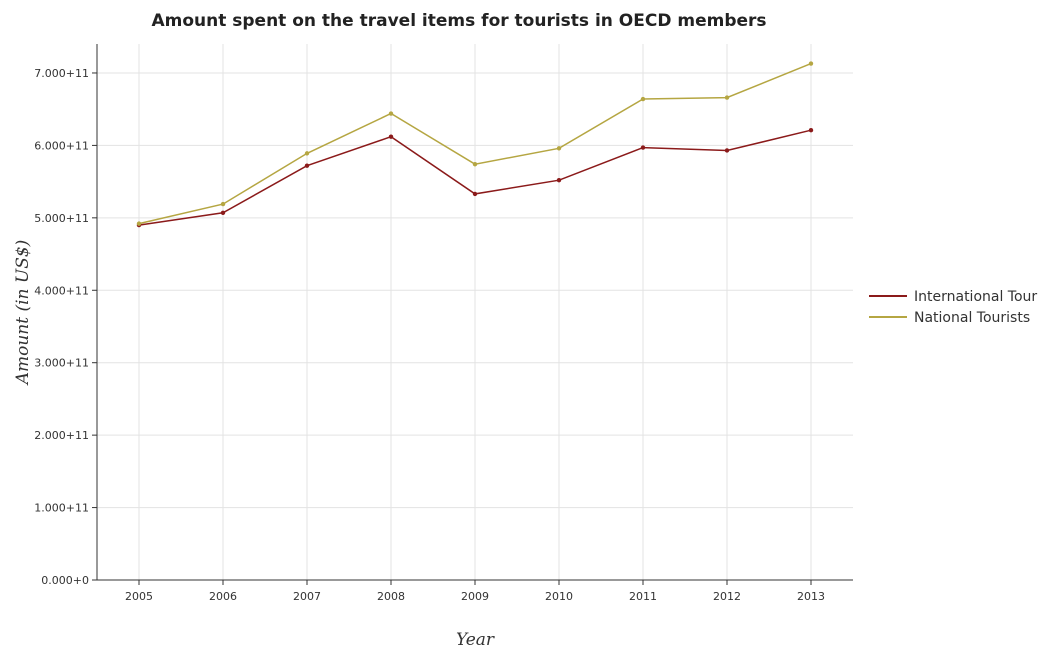 Image resolution: width=1038 pixels, height=650 pixels. What do you see at coordinates (976, 297) in the screenshot?
I see `legend-label: International Tourists` at bounding box center [976, 297].